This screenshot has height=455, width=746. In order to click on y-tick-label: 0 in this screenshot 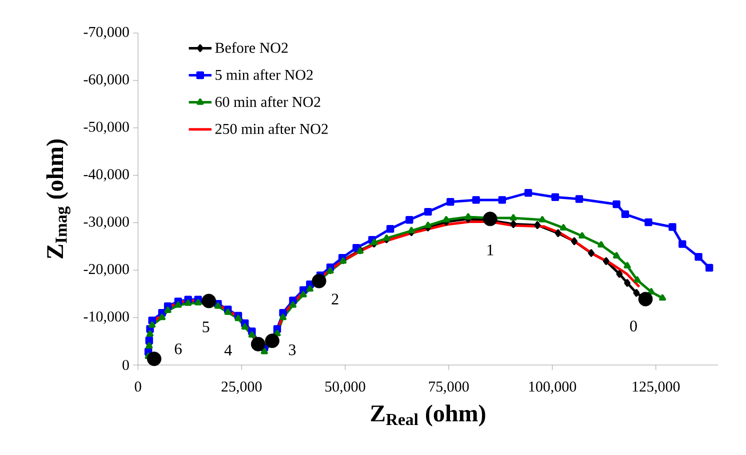, I will do `click(125, 365)`.